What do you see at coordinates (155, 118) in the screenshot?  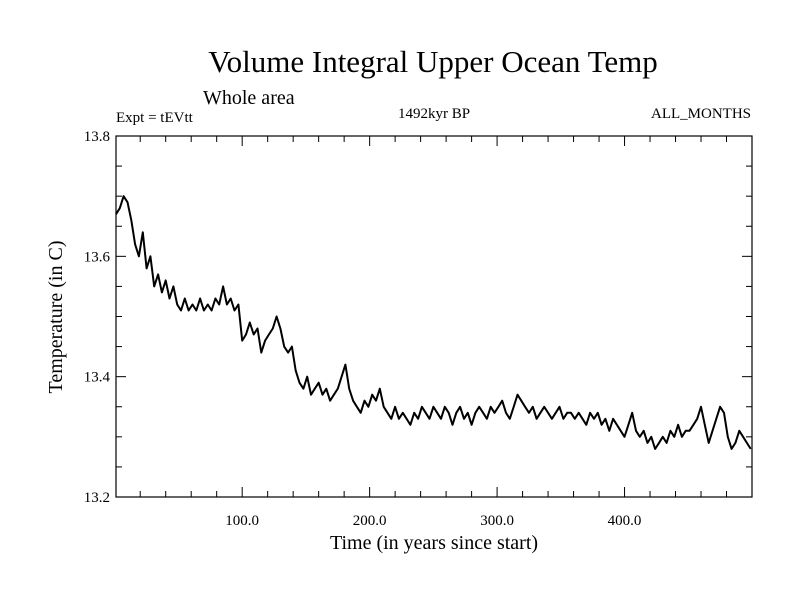 I see `expt-label: Expt = tEVtt` at bounding box center [155, 118].